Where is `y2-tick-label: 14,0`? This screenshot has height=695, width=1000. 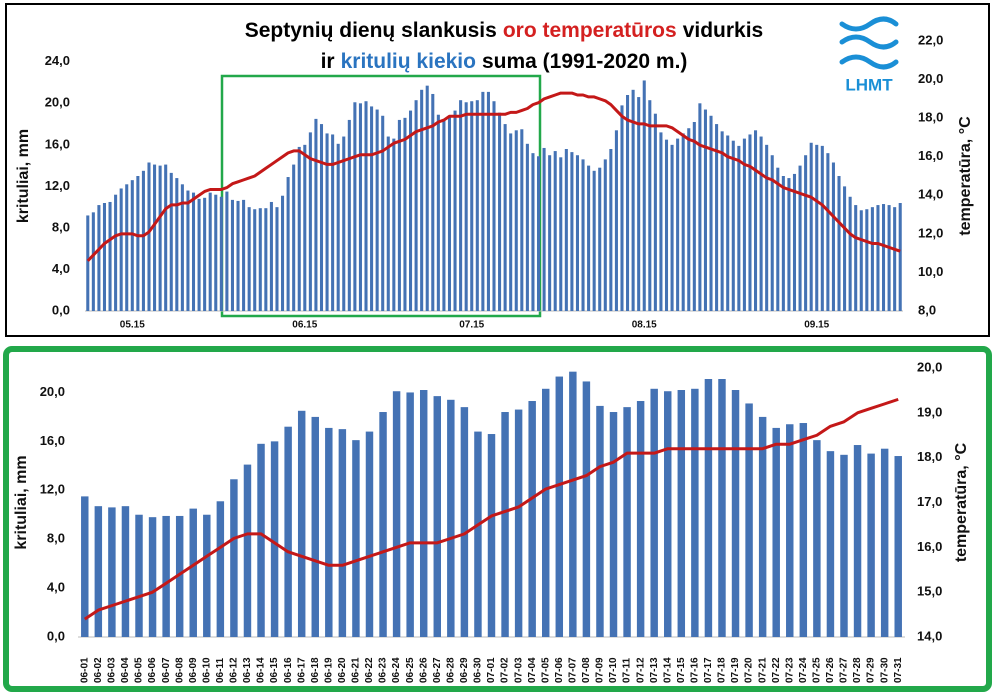 y2-tick-label: 14,0 is located at coordinates (929, 635).